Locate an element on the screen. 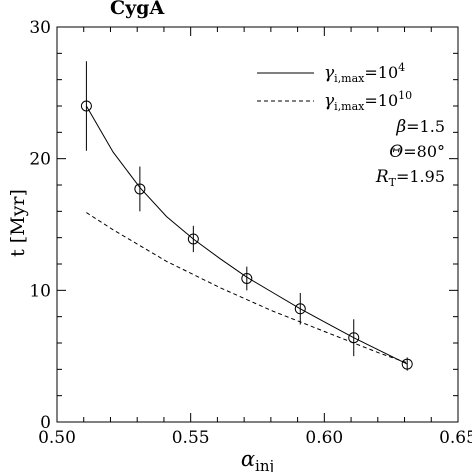 The width and height of the screenshot is (472, 472). x-axis-label-symbol: α is located at coordinates (248, 459).